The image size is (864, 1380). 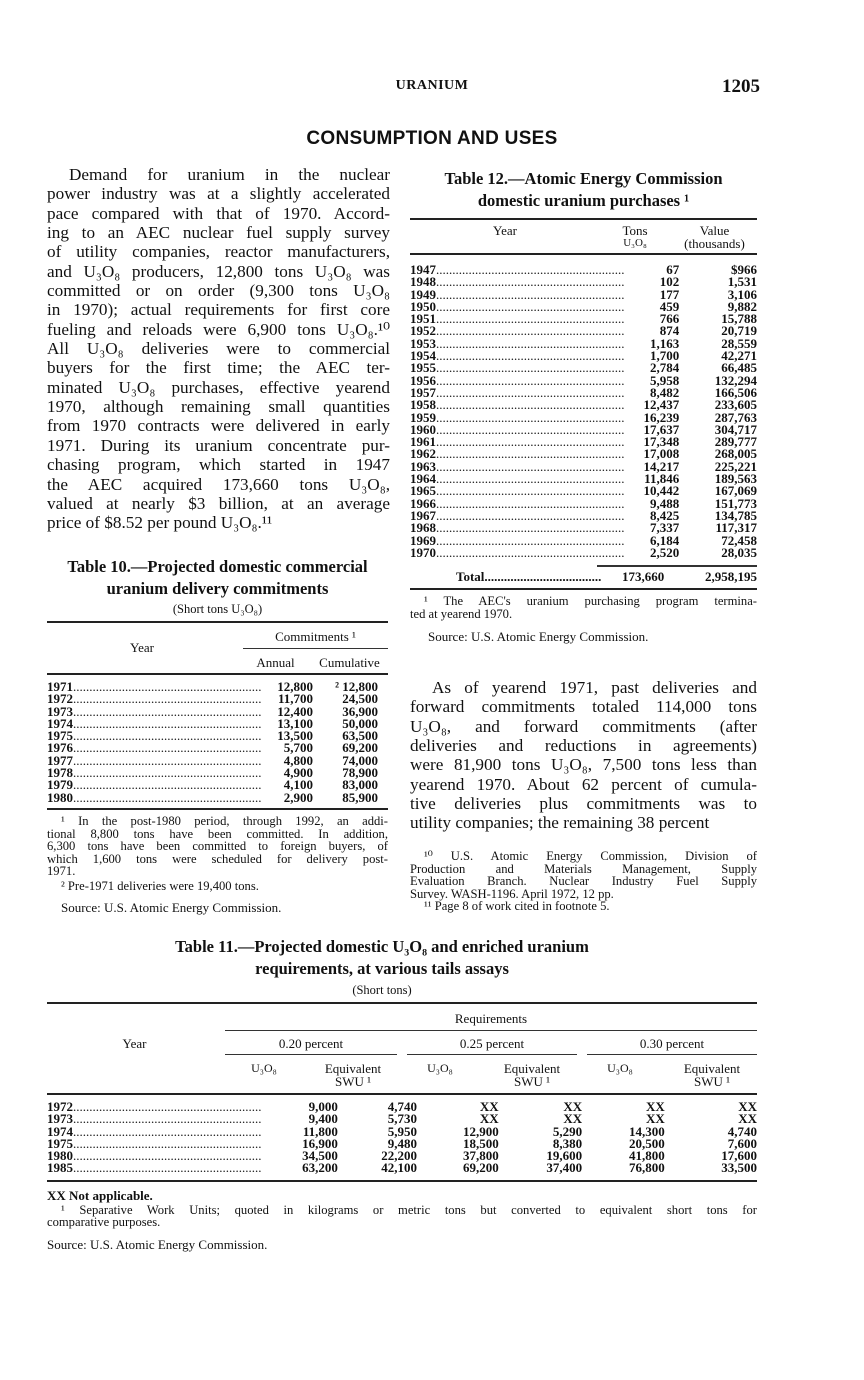 What do you see at coordinates (104, 1222) in the screenshot?
I see `text-line: comparative purposes.` at bounding box center [104, 1222].